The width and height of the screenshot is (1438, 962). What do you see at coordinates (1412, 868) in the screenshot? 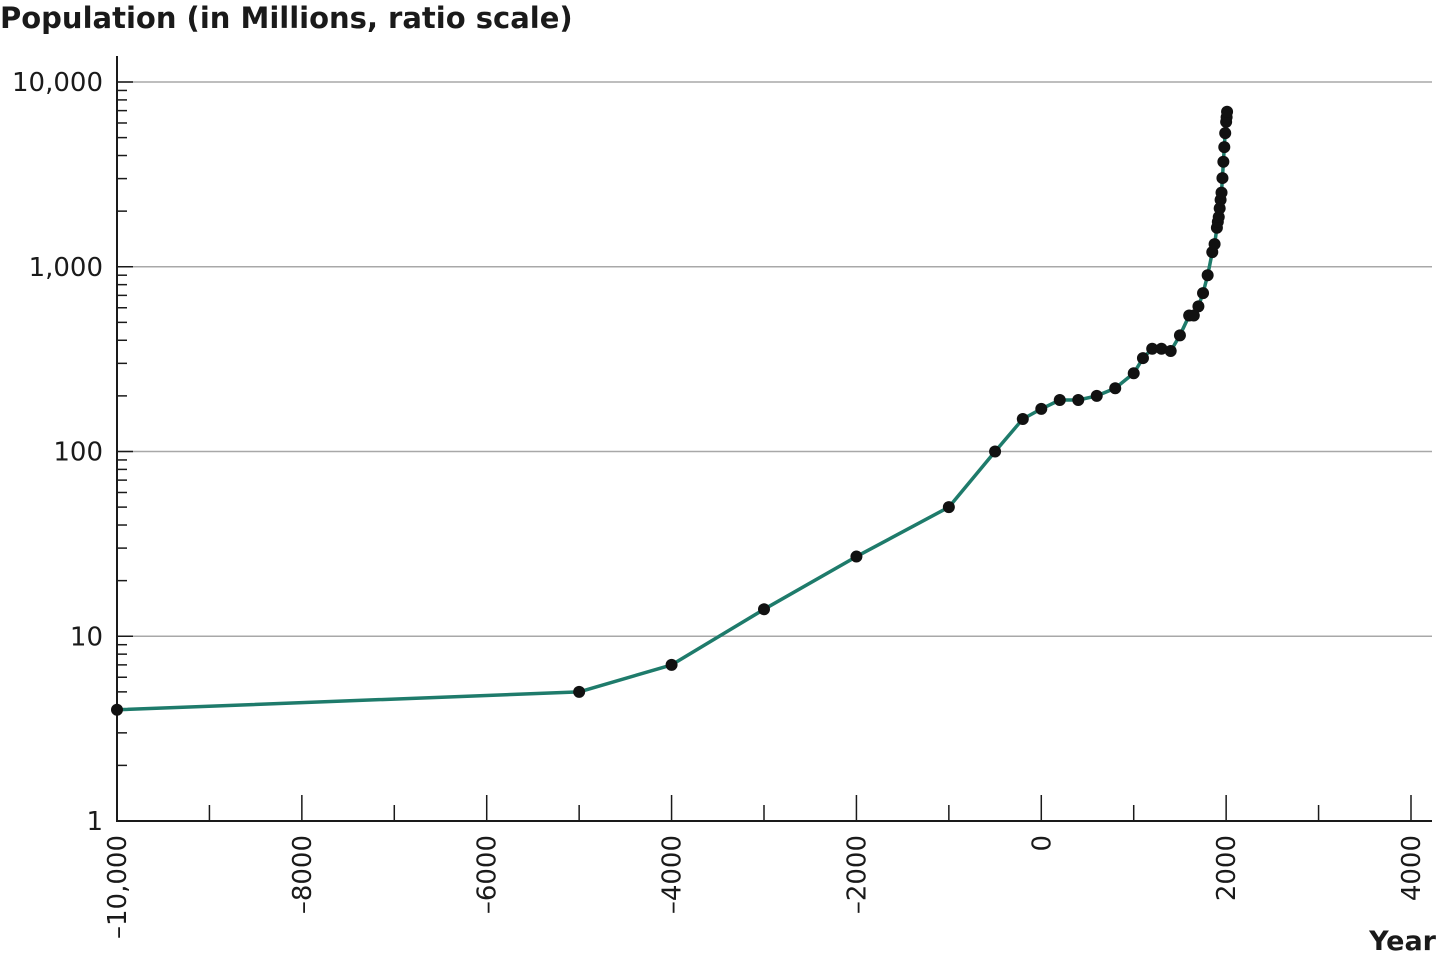
I see `x-tick-label: 4000` at bounding box center [1412, 868].